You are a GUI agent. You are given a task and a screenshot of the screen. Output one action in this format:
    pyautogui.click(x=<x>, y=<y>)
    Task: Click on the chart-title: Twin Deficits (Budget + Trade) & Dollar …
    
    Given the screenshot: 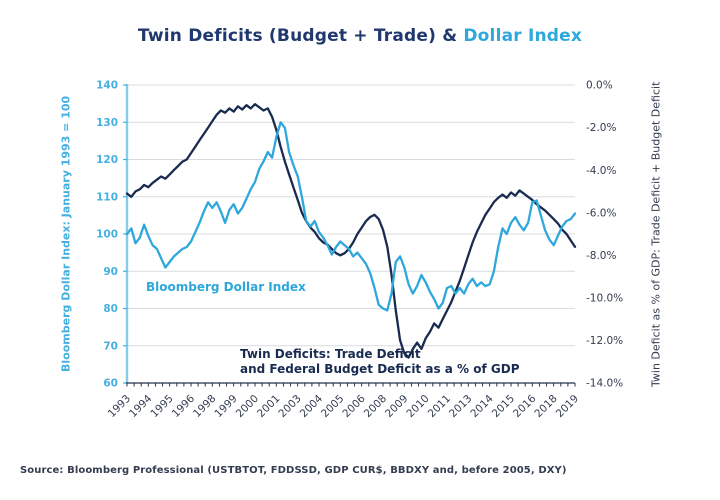 What is the action you would take?
    pyautogui.click(x=360, y=36)
    